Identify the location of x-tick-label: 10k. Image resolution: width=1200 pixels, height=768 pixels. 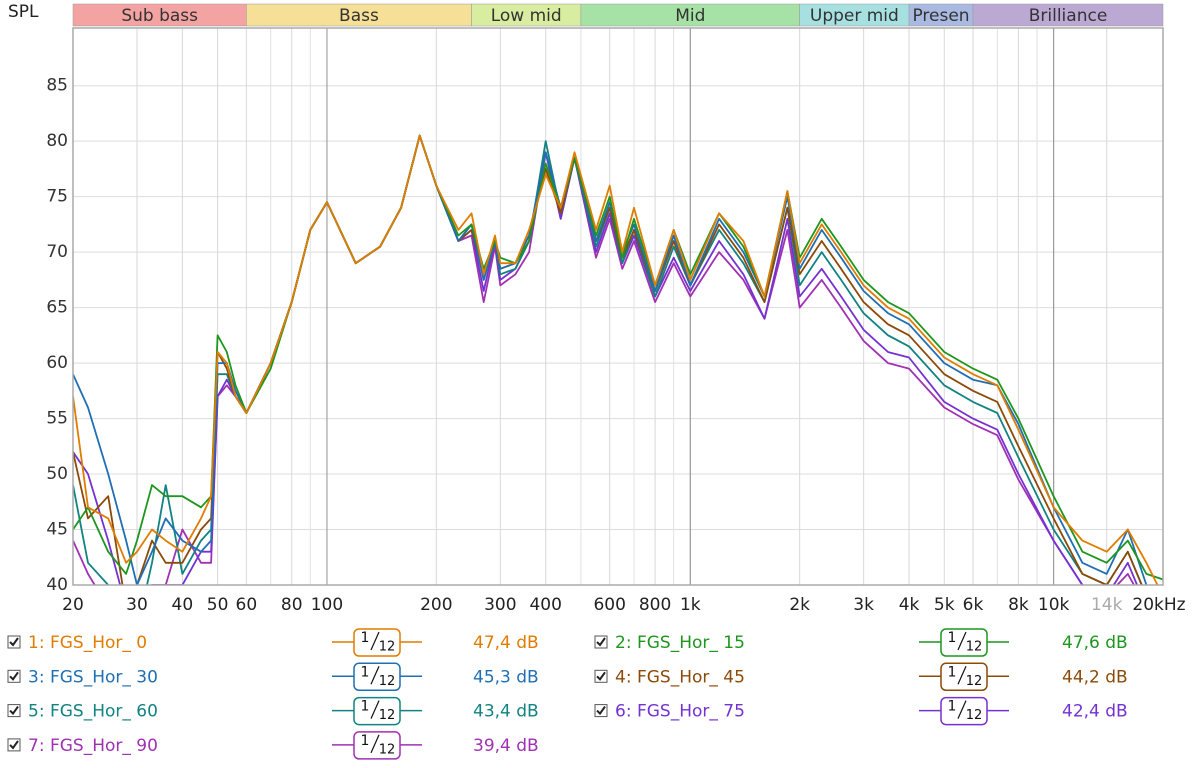
(1054, 605).